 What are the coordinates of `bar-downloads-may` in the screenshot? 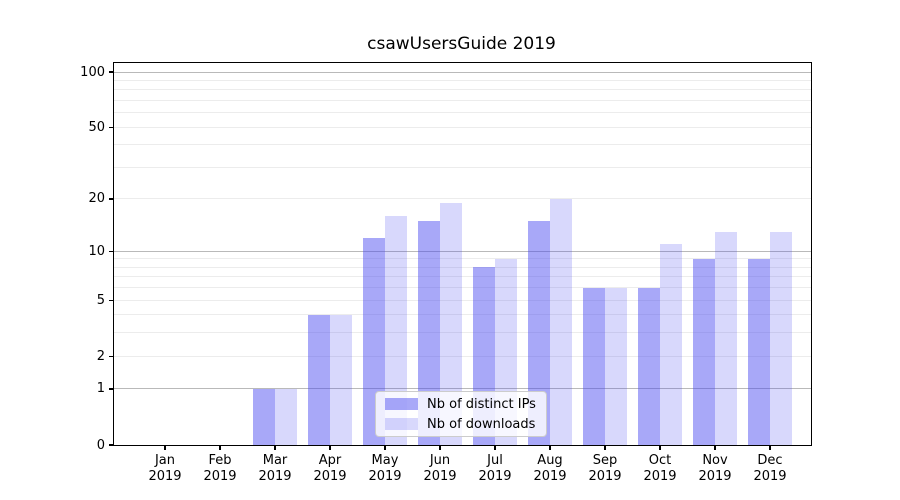 It's located at (396, 330).